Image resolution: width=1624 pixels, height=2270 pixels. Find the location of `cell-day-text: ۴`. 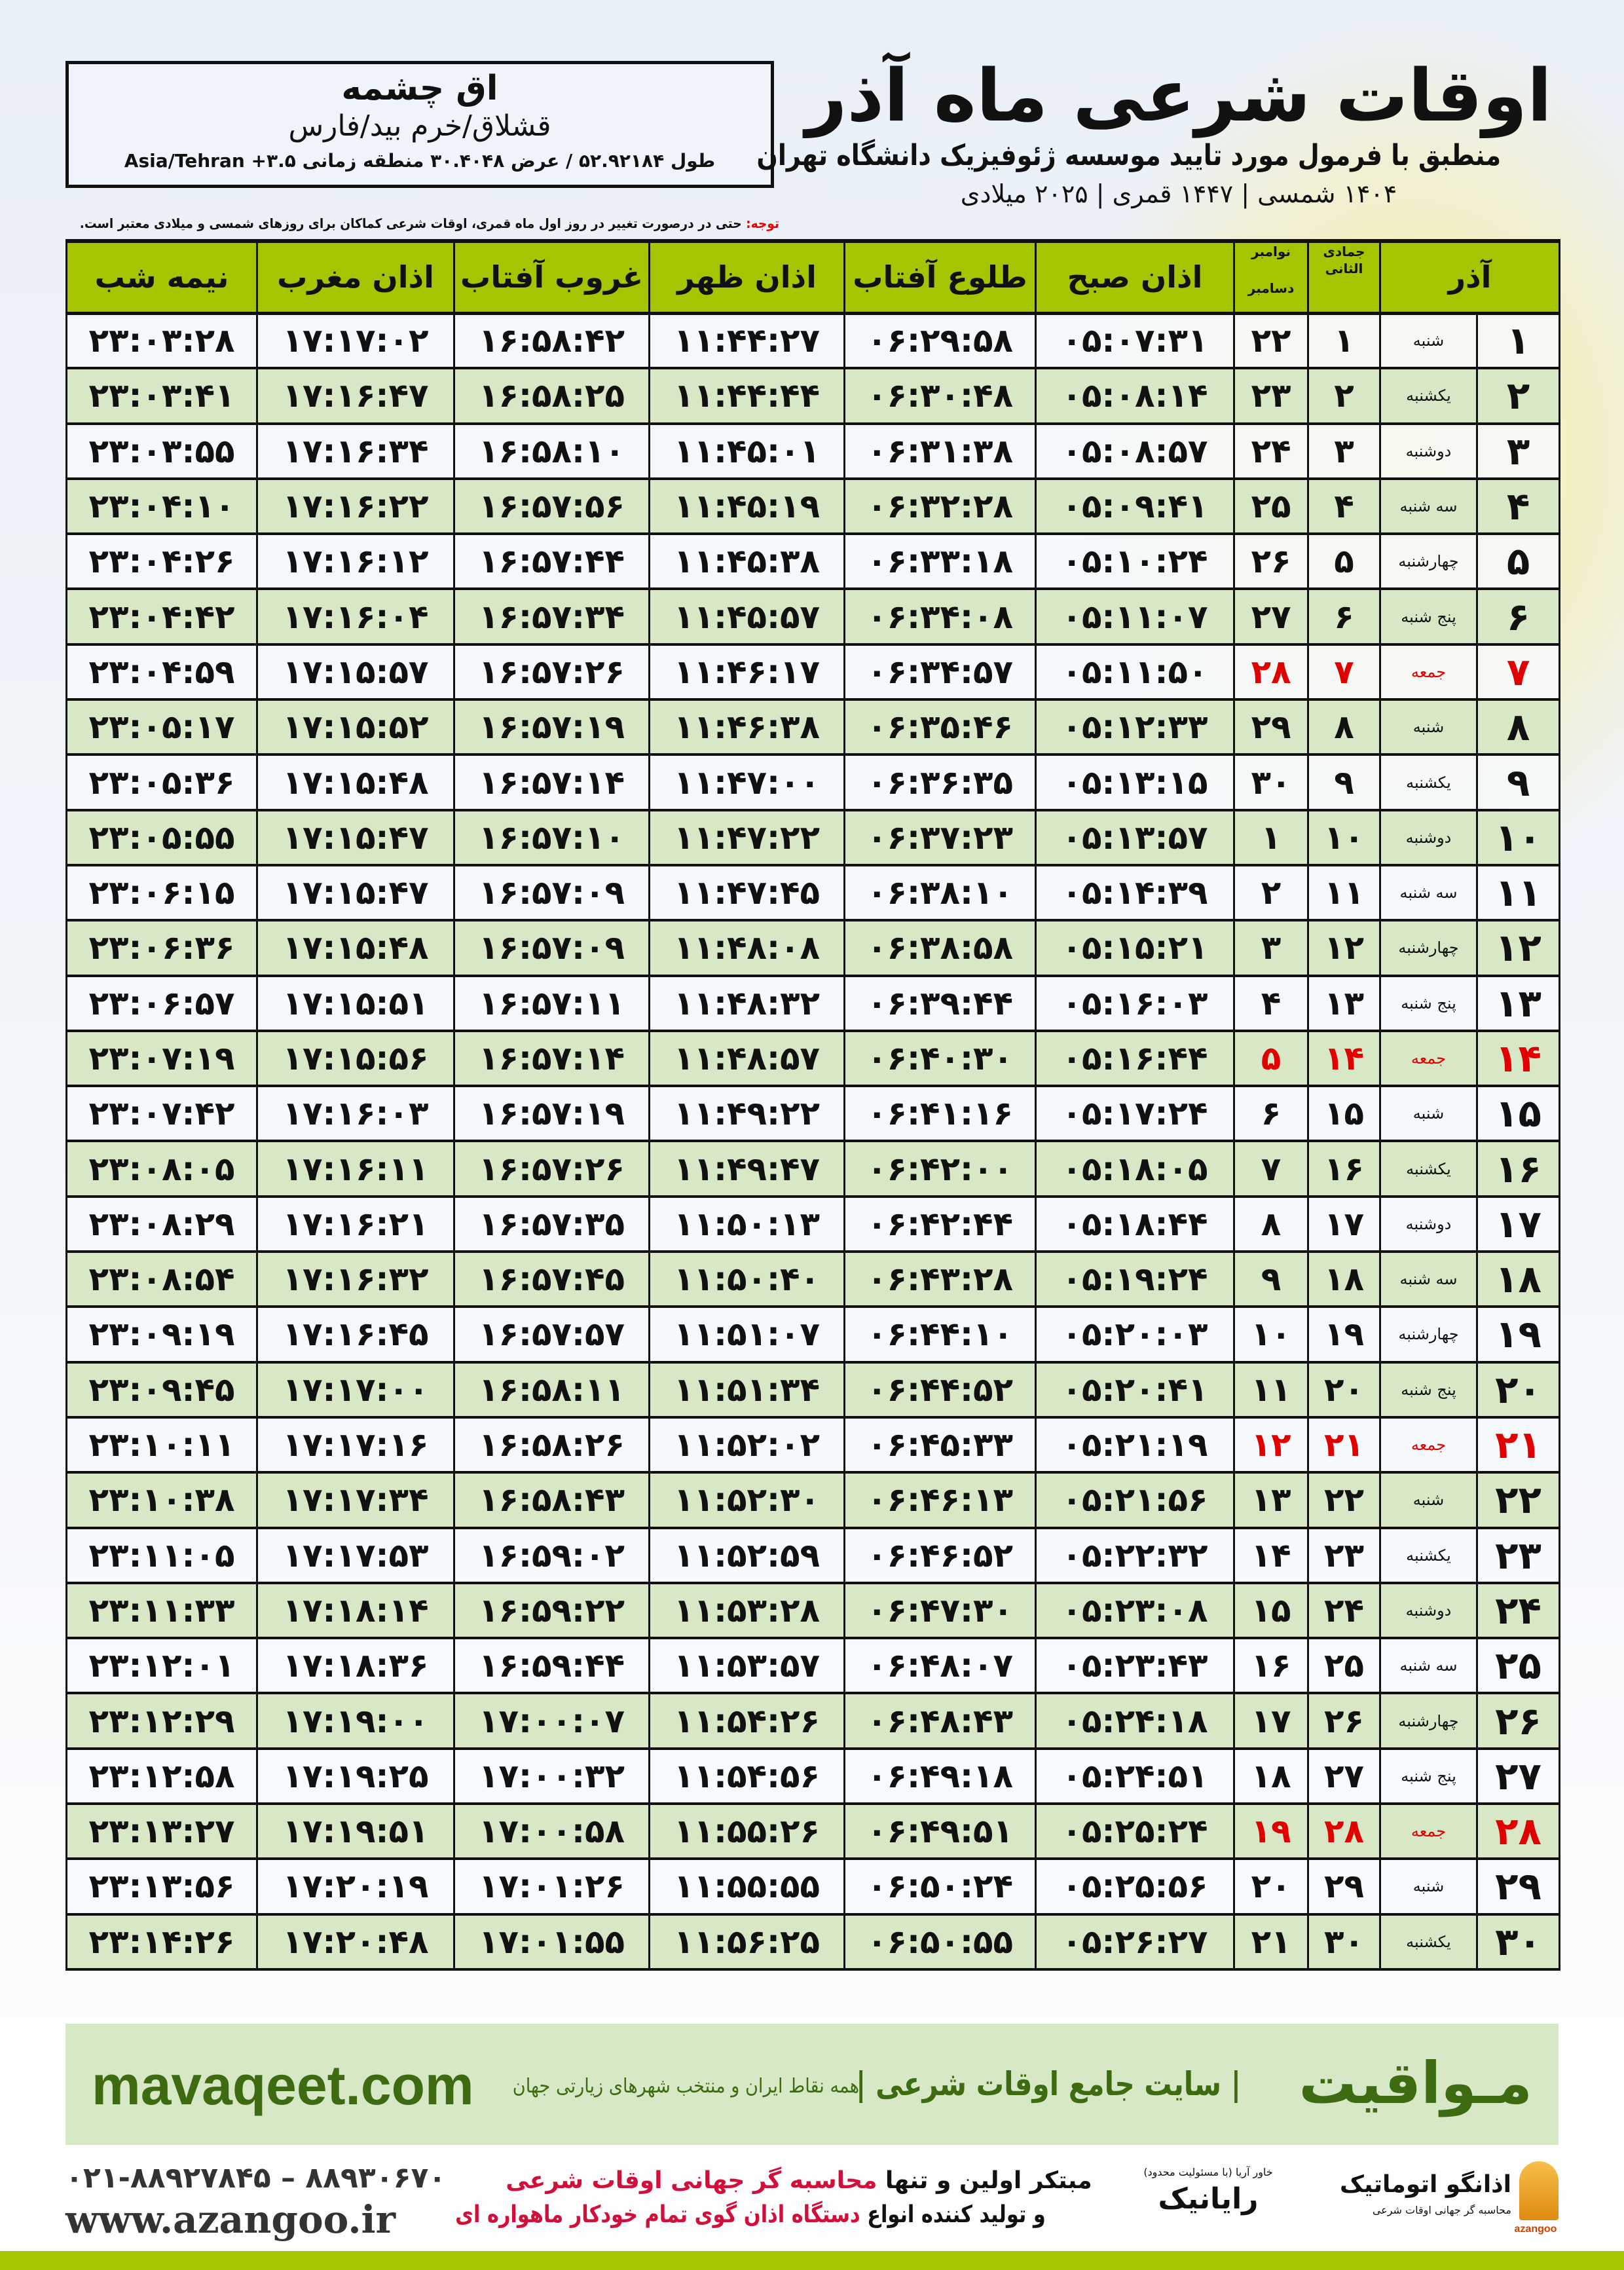

cell-day-text: ۴ is located at coordinates (1518, 506).